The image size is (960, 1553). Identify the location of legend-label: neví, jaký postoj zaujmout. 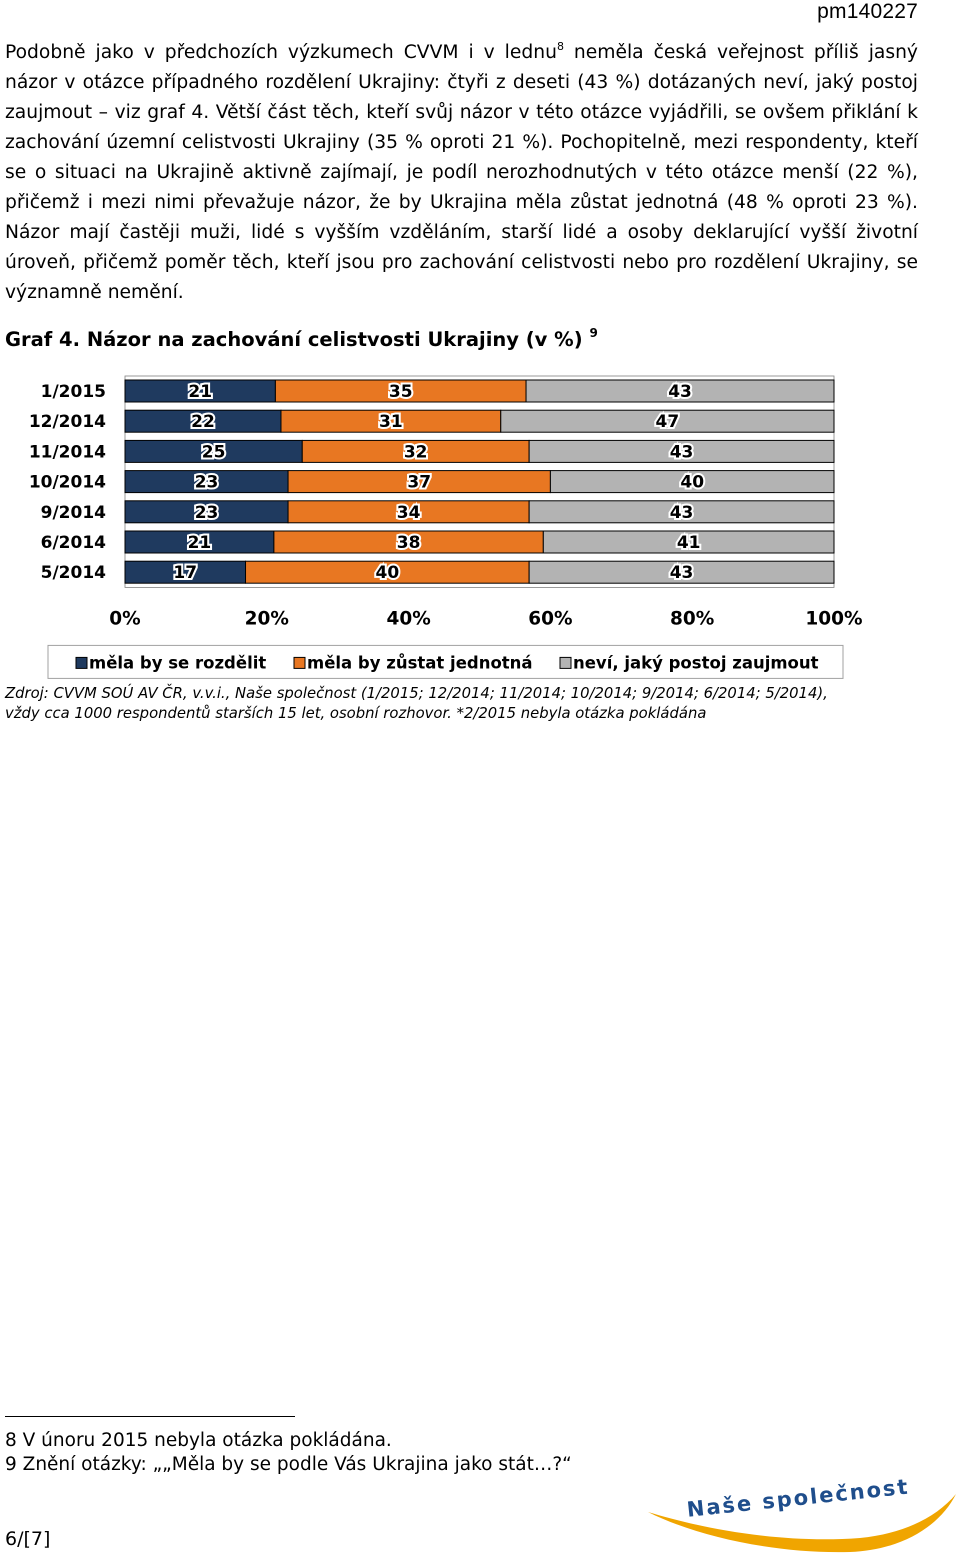
(696, 662).